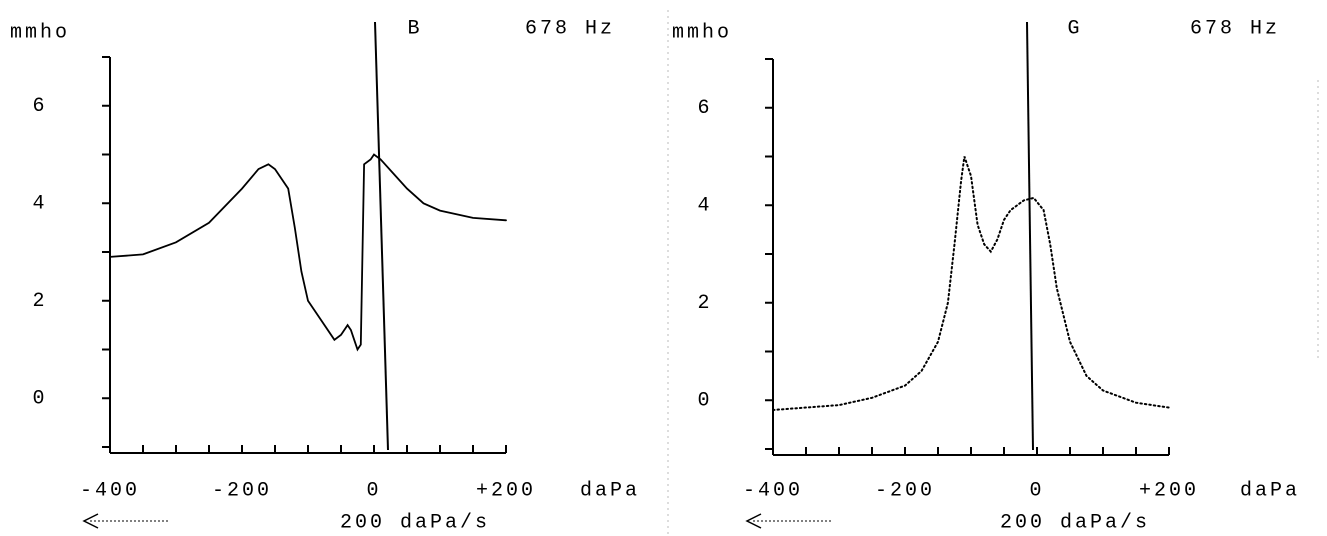 The image size is (1327, 536). I want to click on chart-title: G, so click(1074, 28).